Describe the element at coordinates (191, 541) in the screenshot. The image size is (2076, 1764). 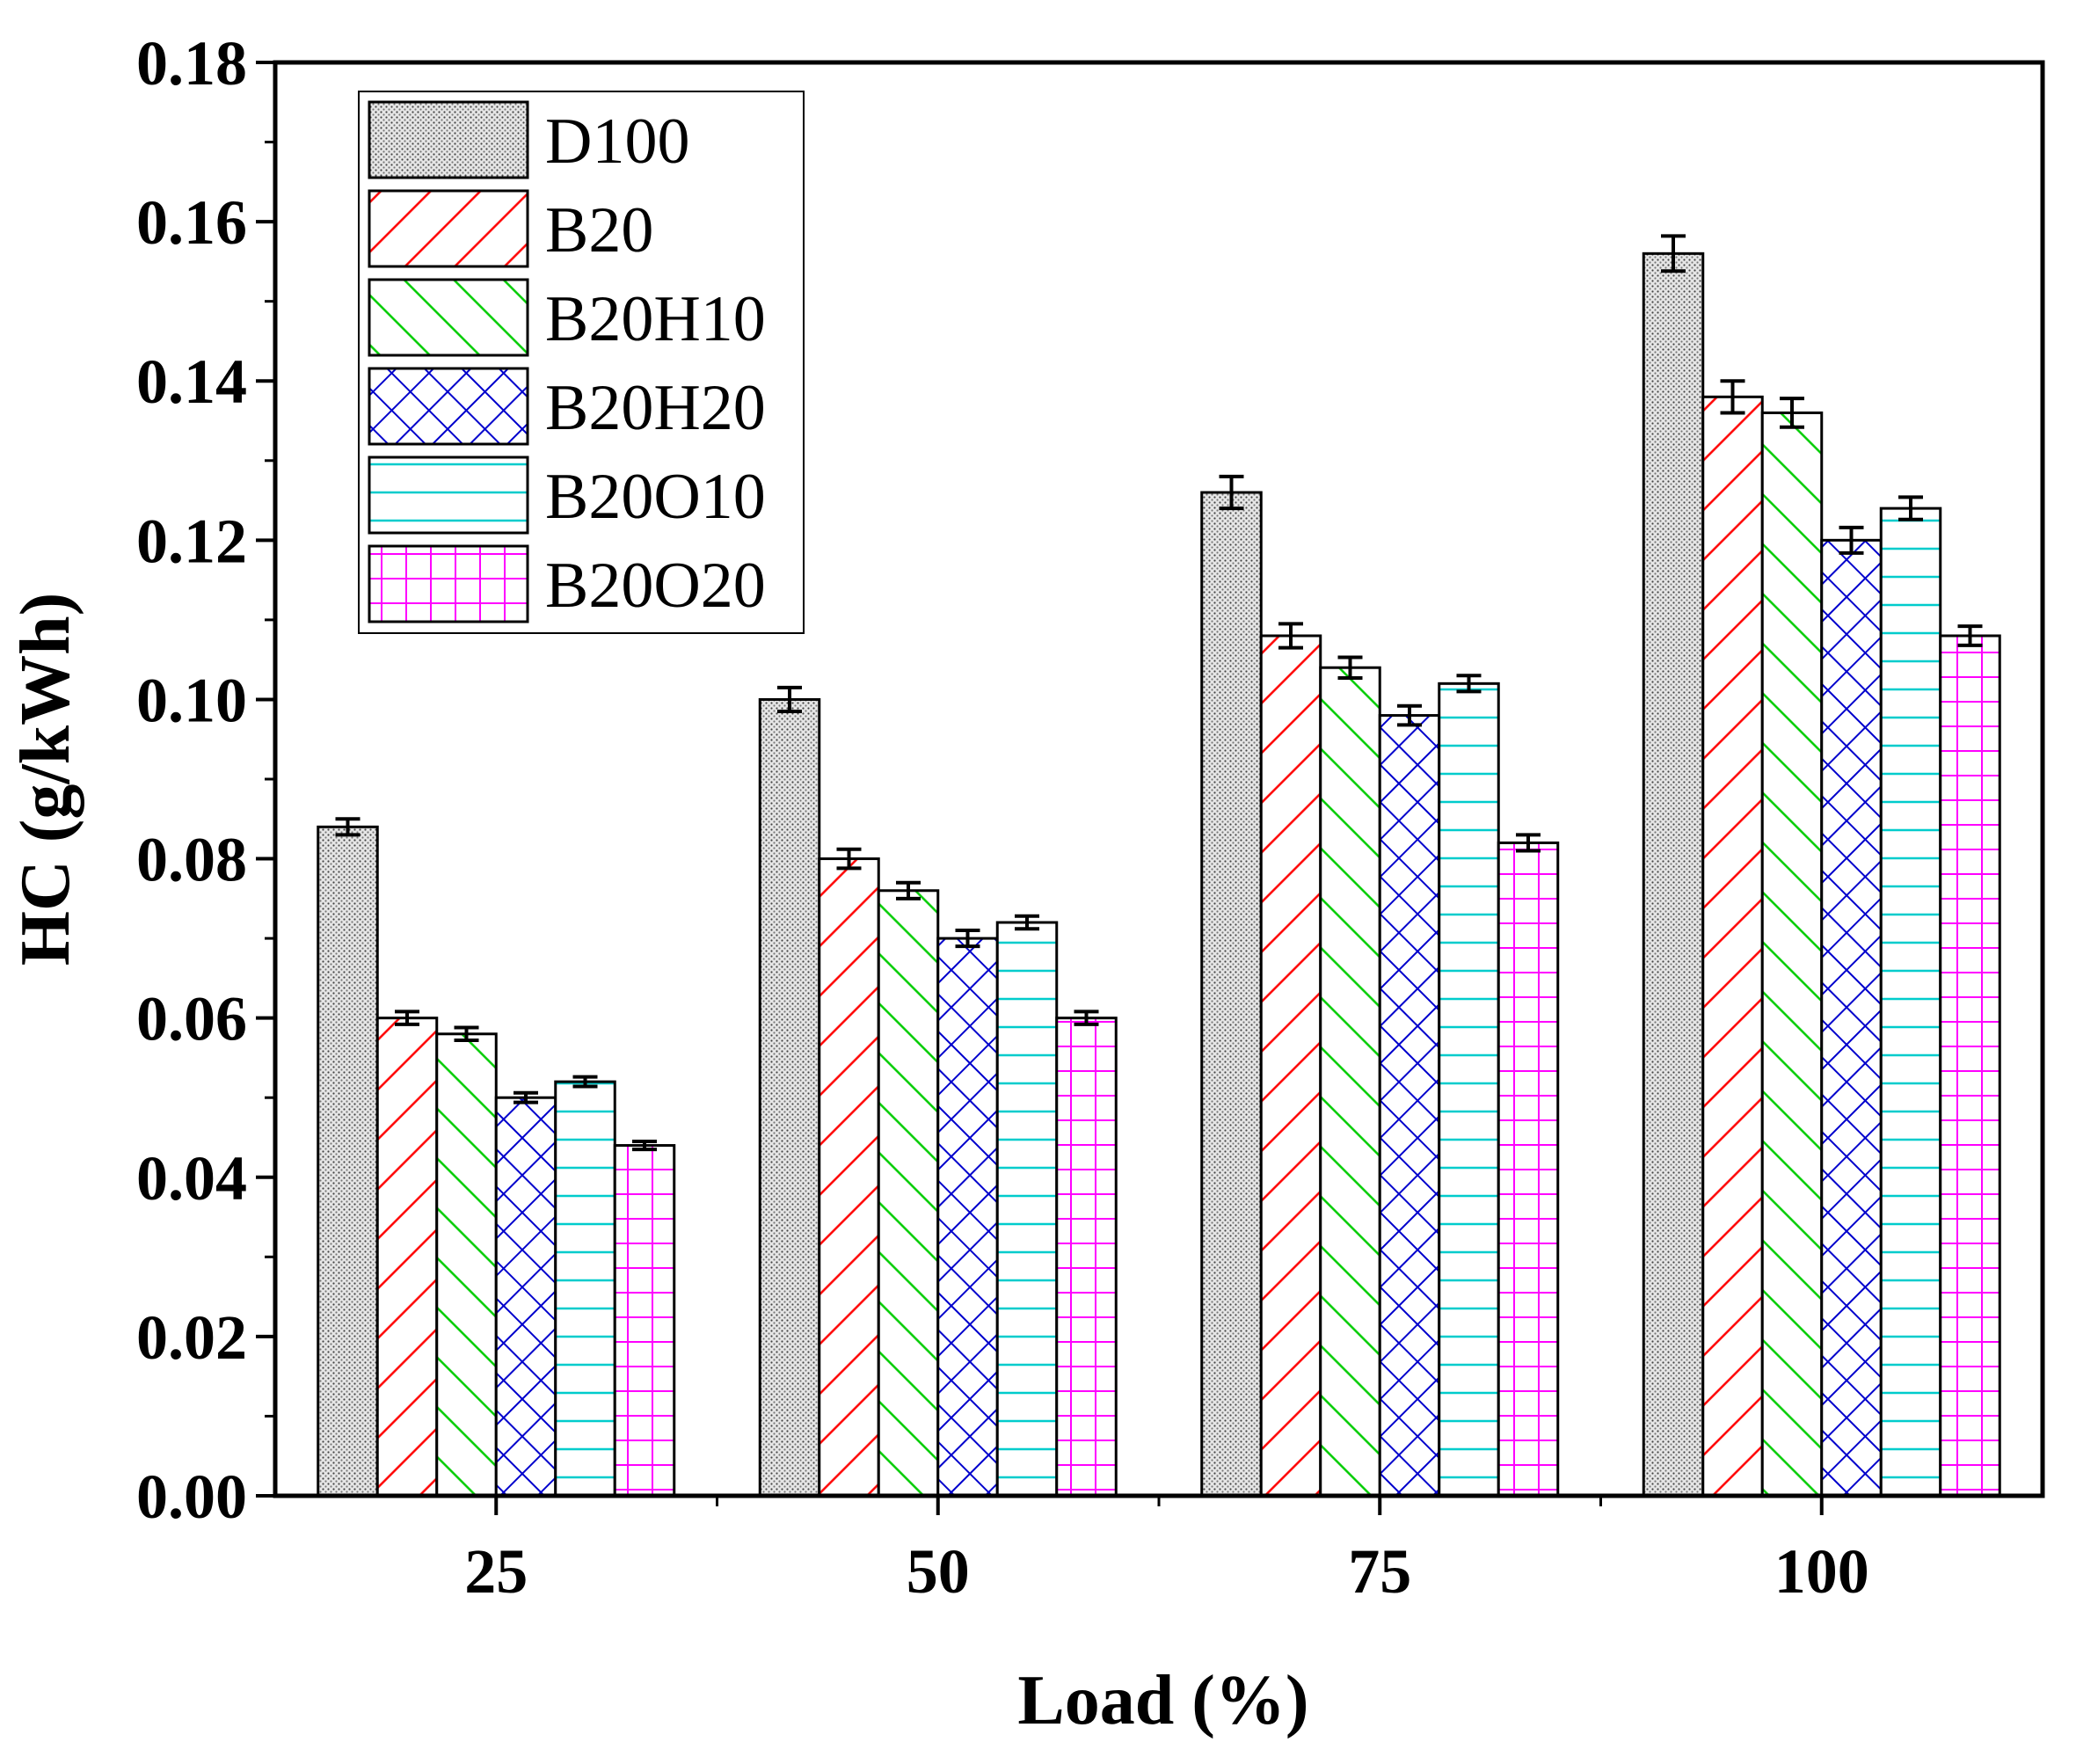
I see `y-tick-label: 0.12` at that location.